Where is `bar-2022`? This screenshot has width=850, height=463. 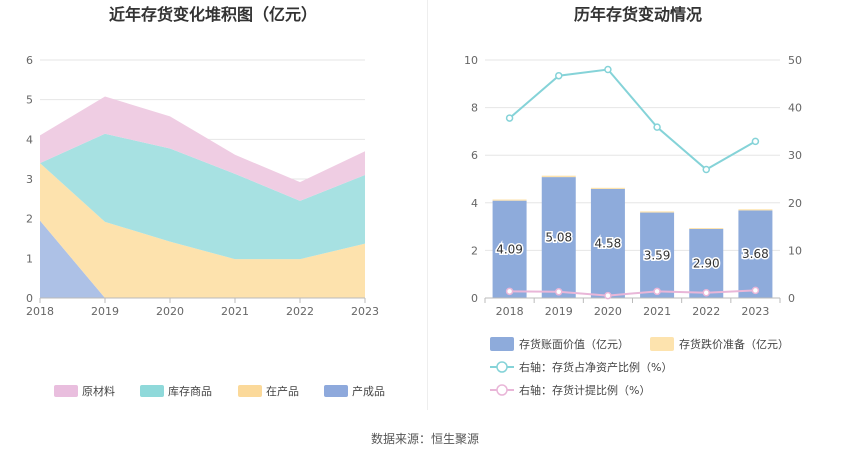
bar-2022 is located at coordinates (706, 263).